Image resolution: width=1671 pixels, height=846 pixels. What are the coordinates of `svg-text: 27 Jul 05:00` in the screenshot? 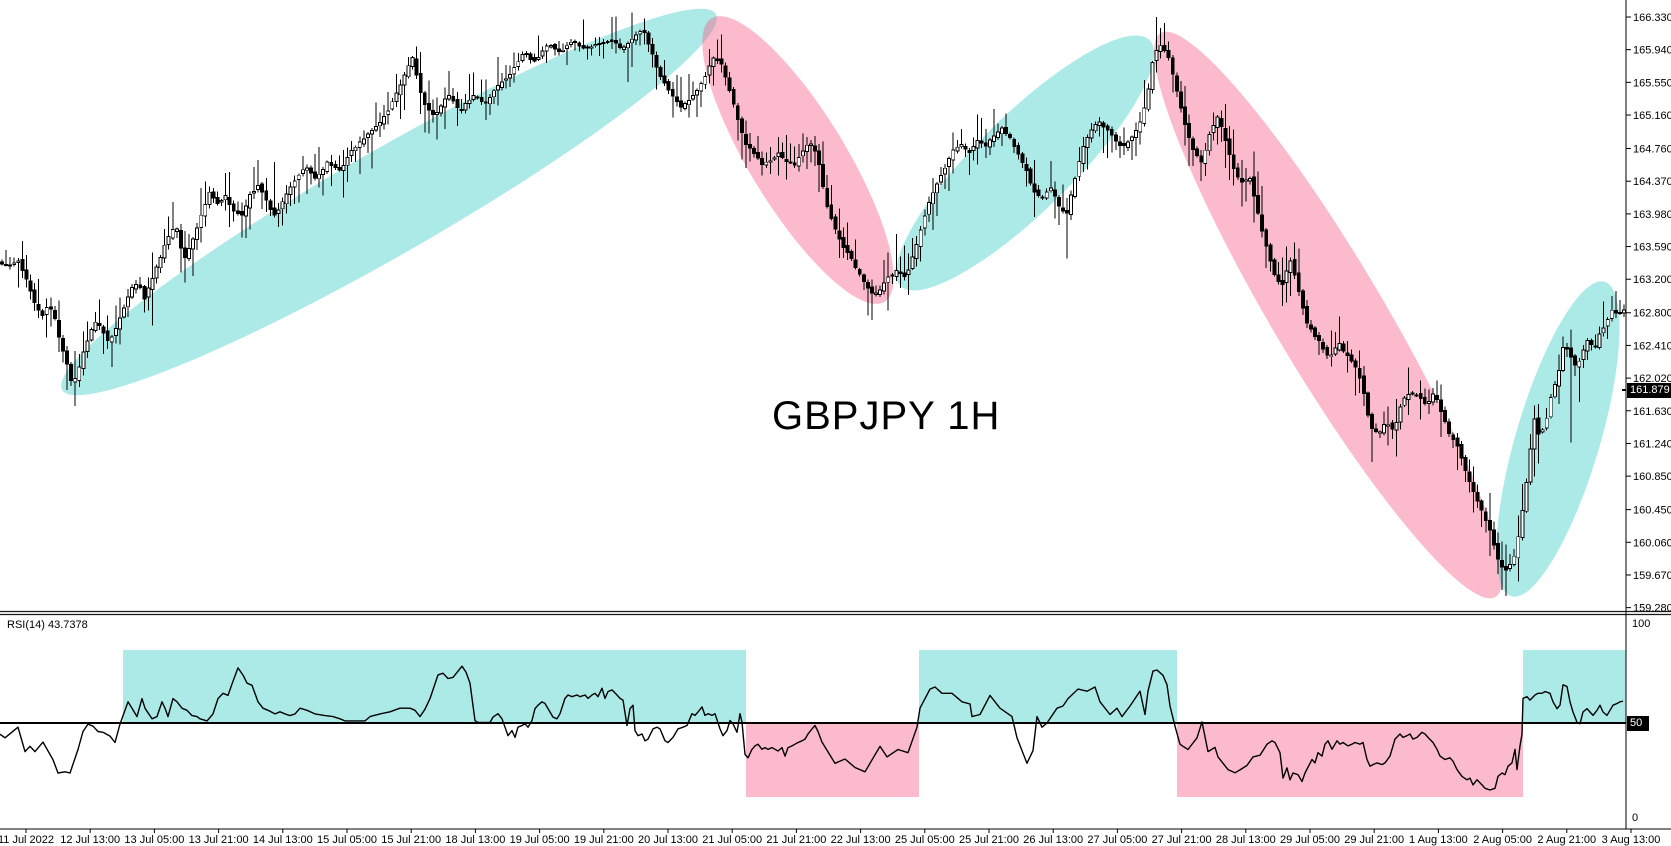 It's located at (1117, 840).